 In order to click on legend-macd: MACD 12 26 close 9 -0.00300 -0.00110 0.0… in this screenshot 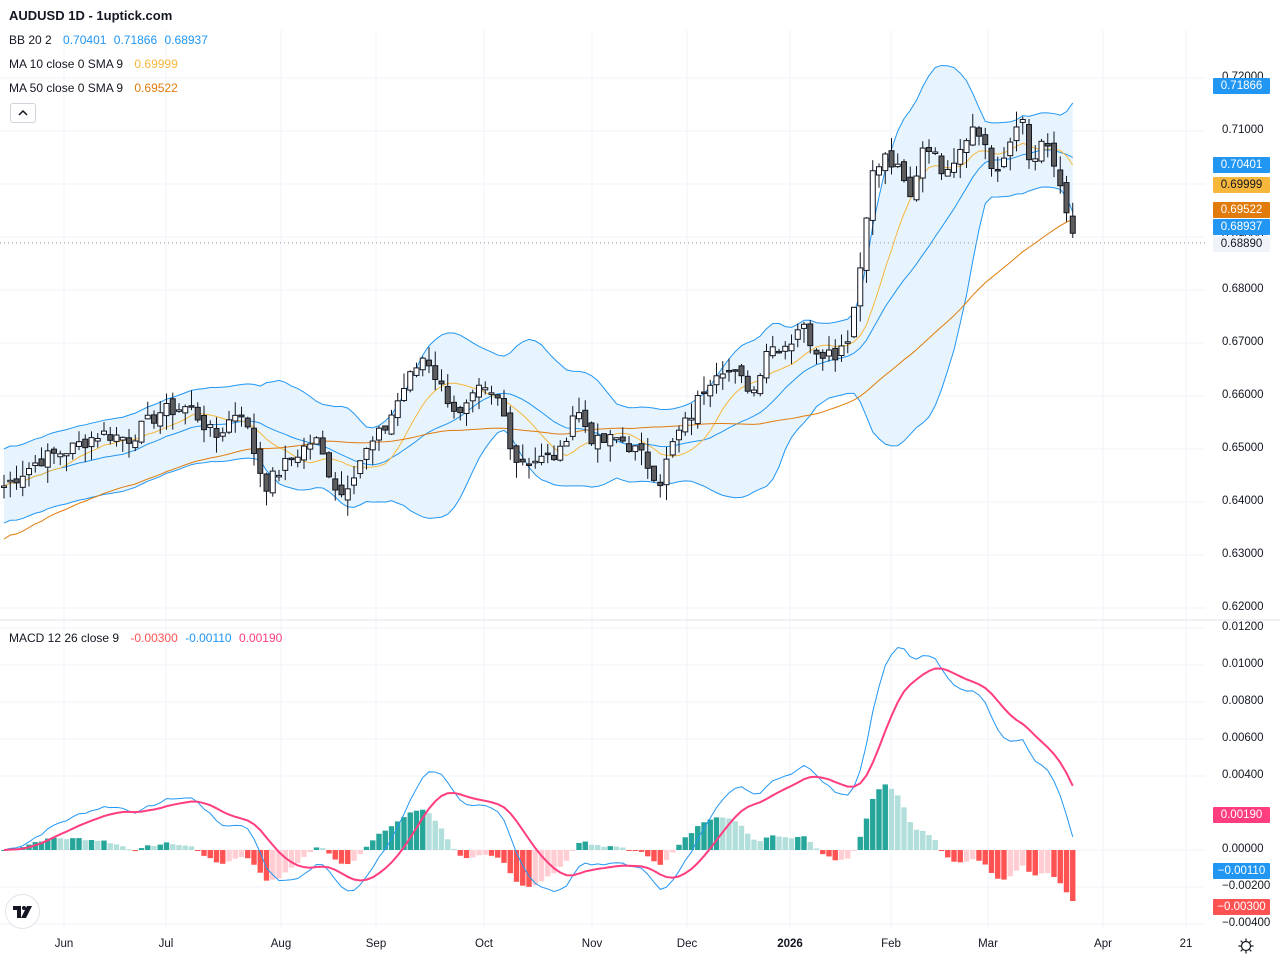, I will do `click(145, 638)`.